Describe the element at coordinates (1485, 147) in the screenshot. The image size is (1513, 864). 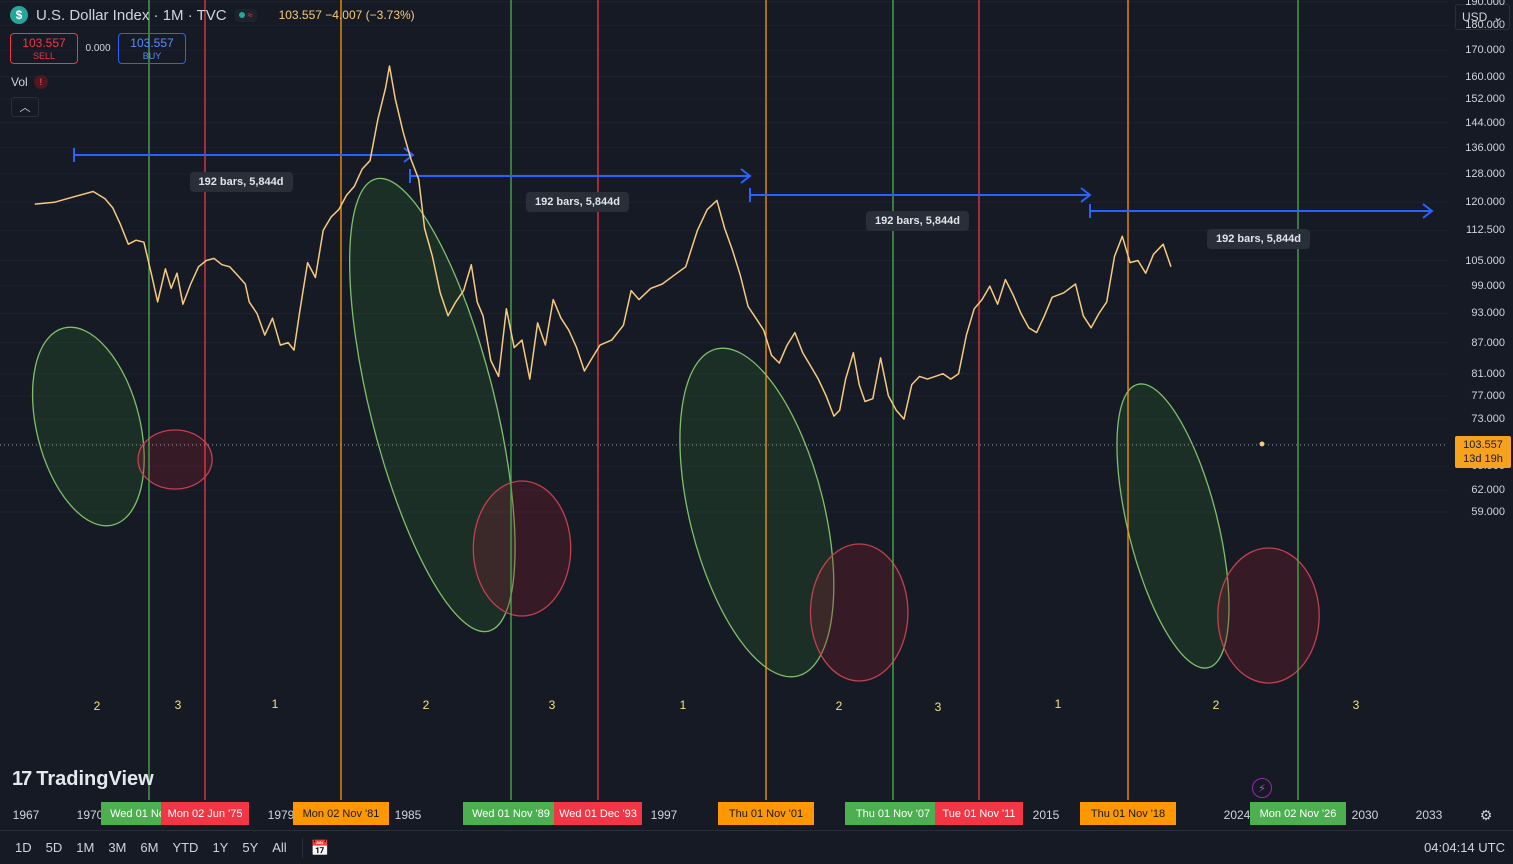
I see `price-tick-label: 136.000` at that location.